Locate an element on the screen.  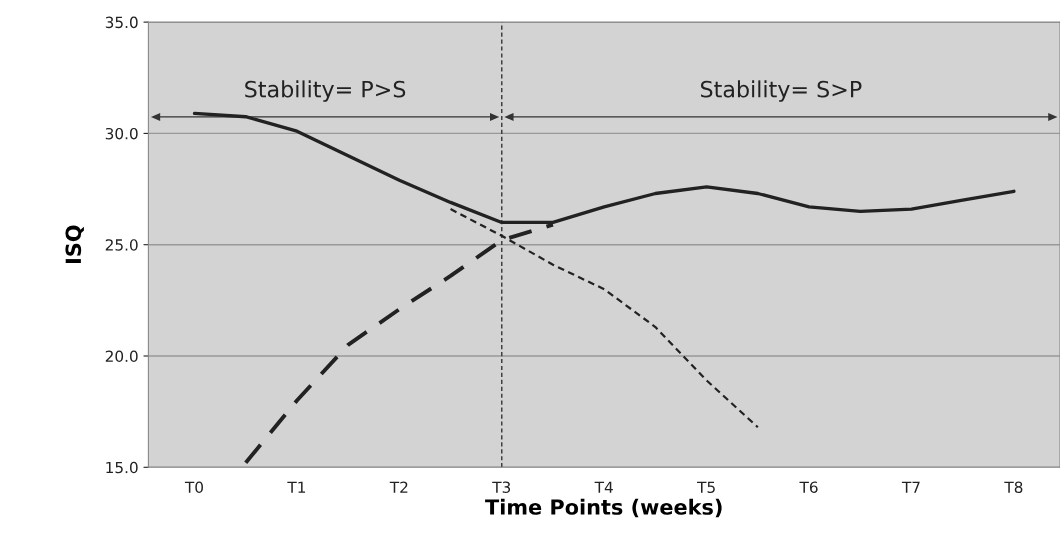
y-tick-label: 15.0 is located at coordinates (122, 467).